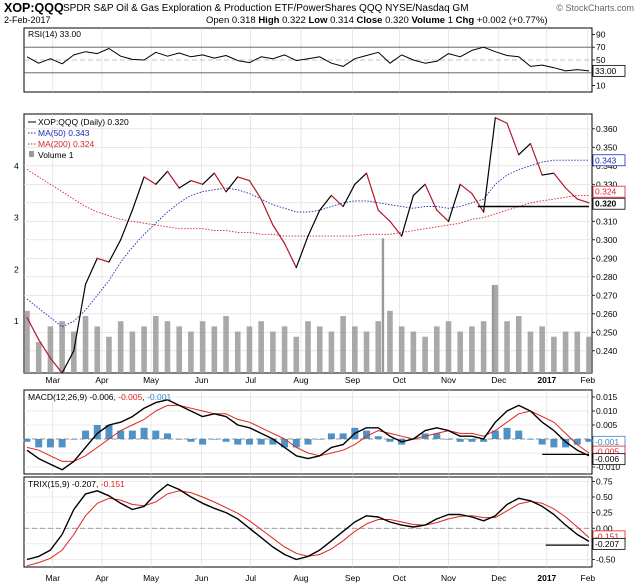 Image resolution: width=640 pixels, height=584 pixels. What do you see at coordinates (588, 380) in the screenshot?
I see `price-x-label-11: Feb` at bounding box center [588, 380].